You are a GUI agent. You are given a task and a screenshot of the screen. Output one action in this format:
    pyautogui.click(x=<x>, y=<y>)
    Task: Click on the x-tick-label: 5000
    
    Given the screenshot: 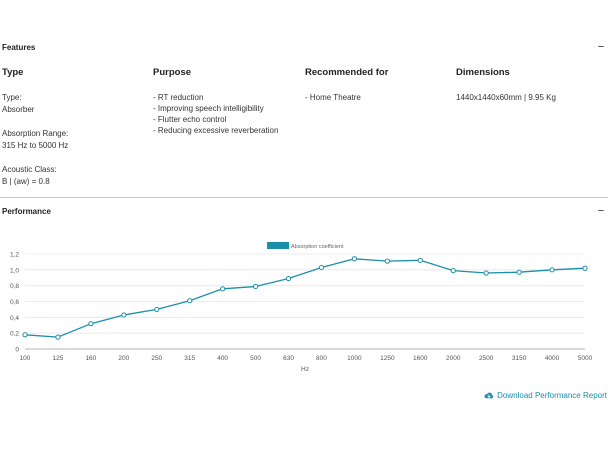 What is the action you would take?
    pyautogui.click(x=585, y=358)
    